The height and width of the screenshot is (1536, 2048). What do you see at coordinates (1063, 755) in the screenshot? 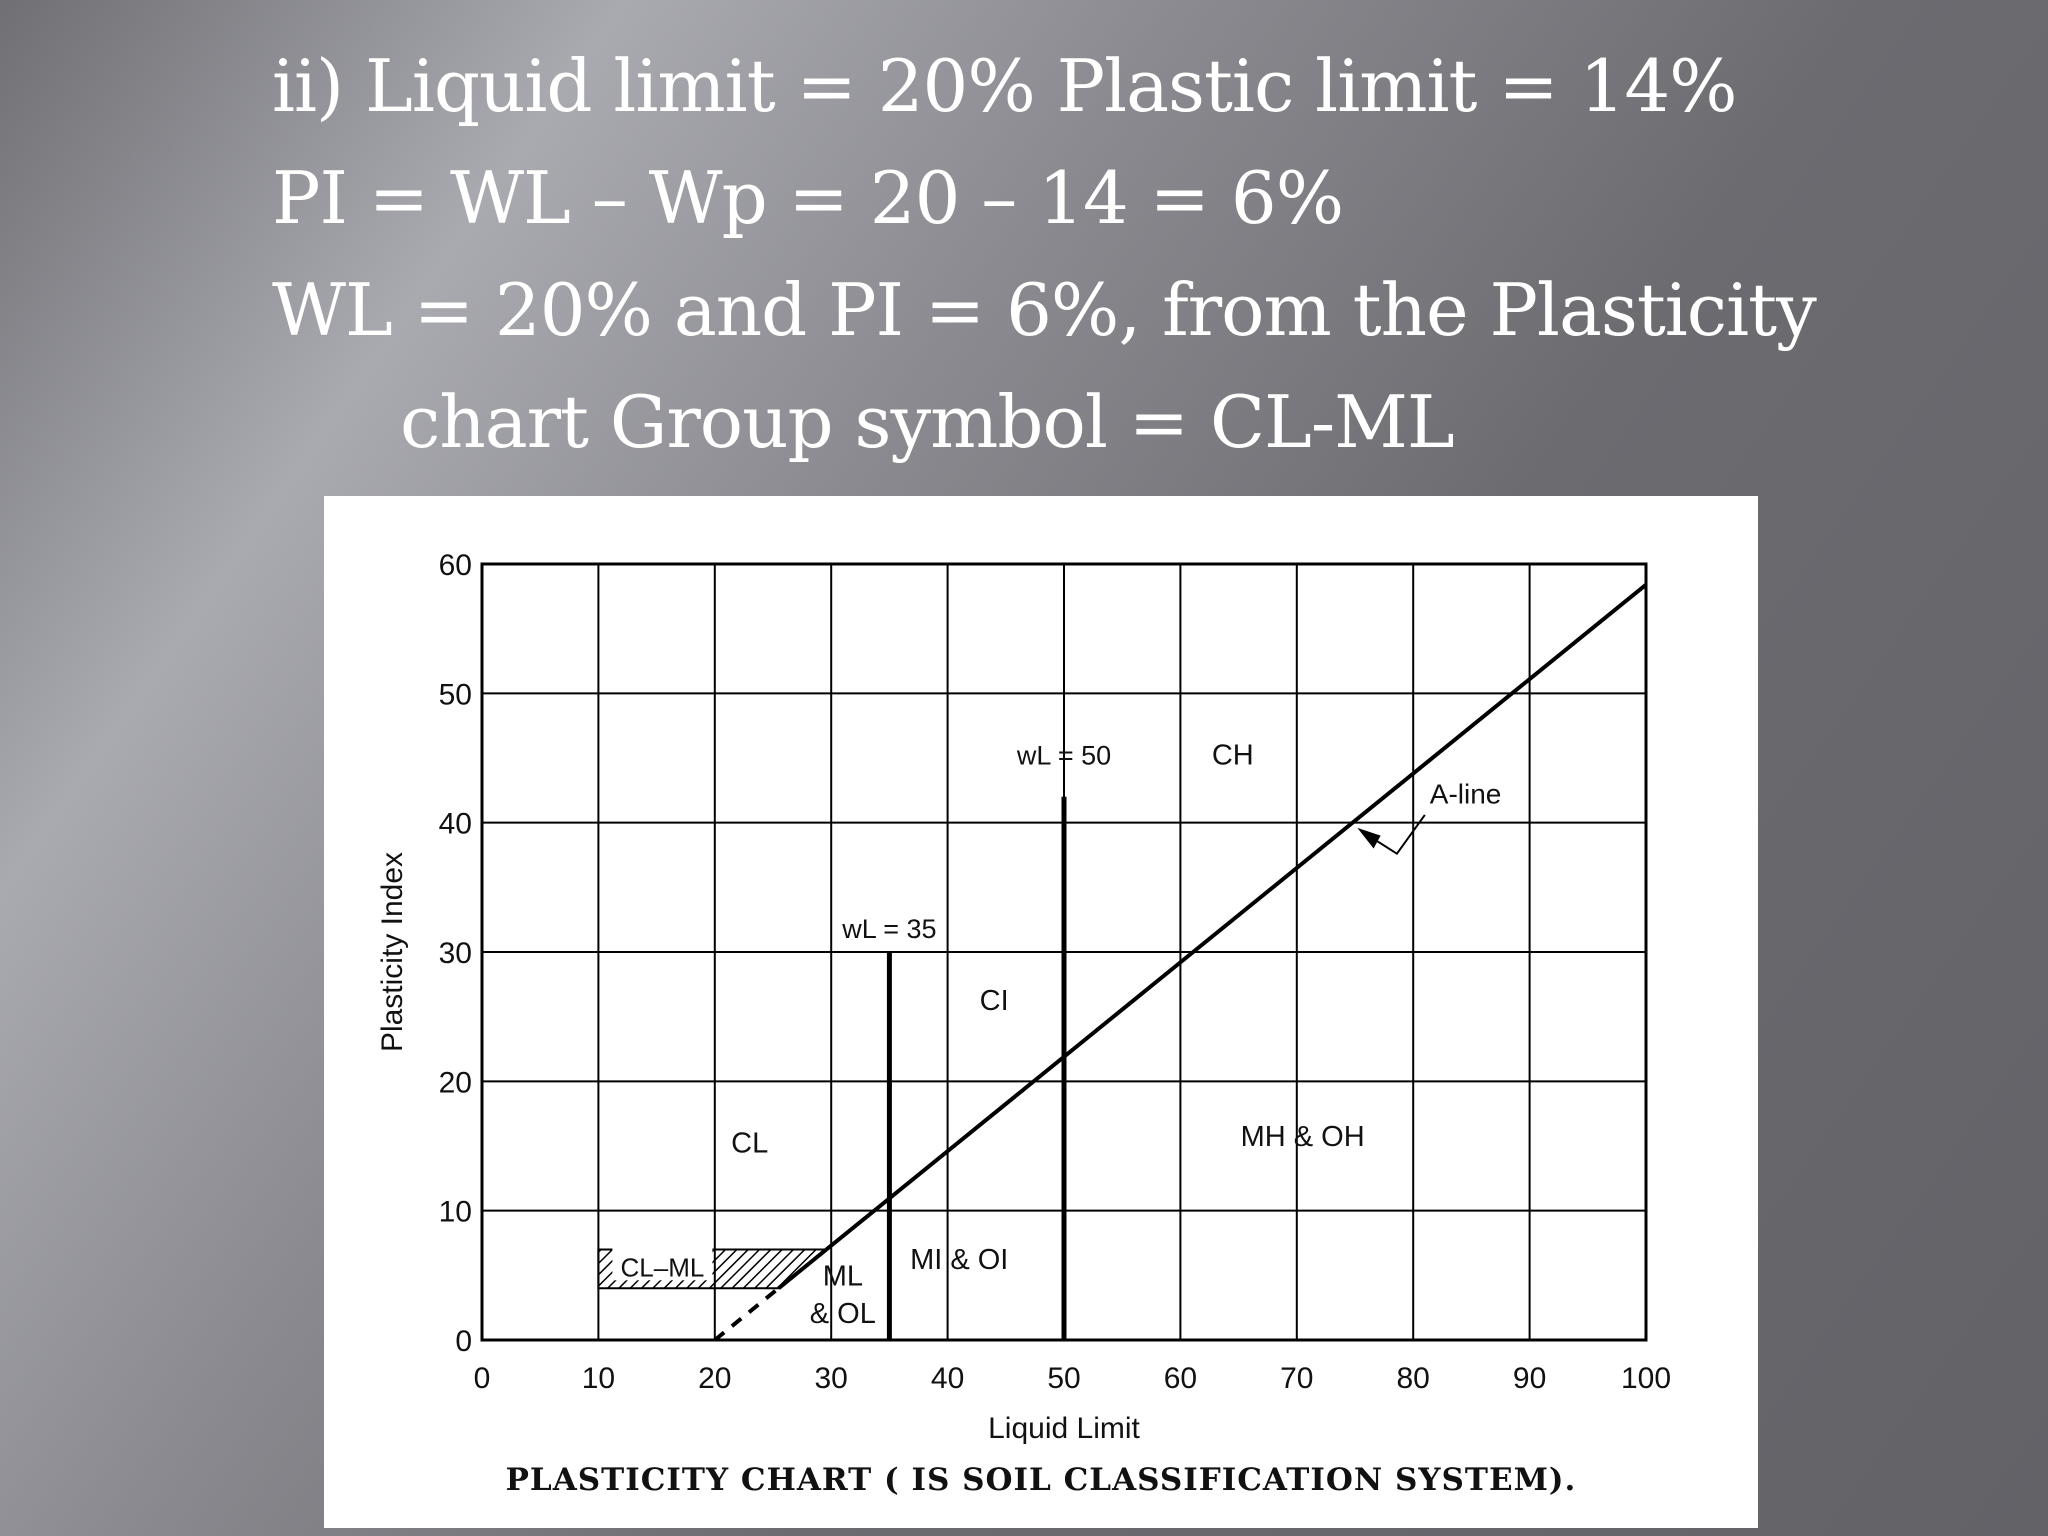
I see `boundary-label-wl-50: wL = 50` at bounding box center [1063, 755].